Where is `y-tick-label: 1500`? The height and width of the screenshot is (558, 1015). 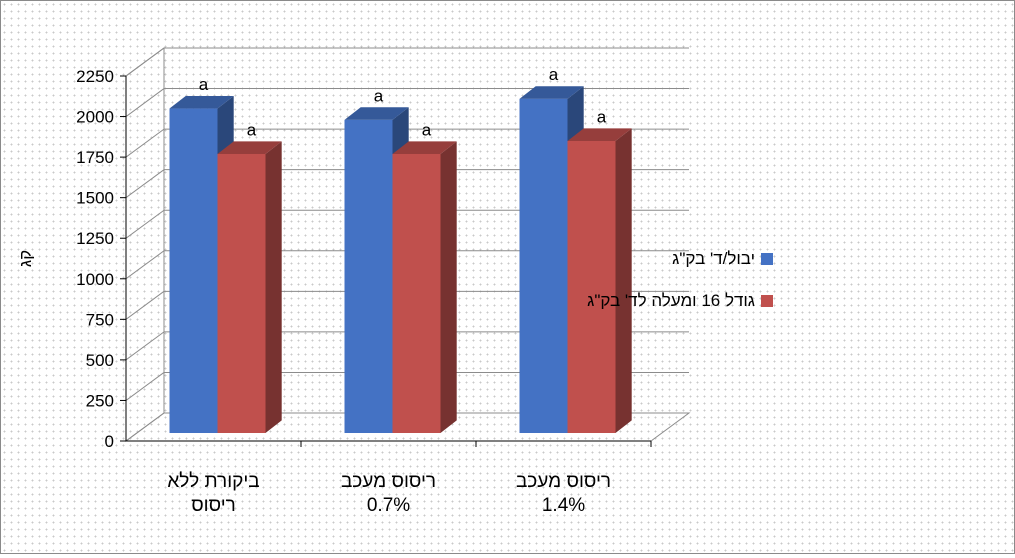 y-tick-label: 1500 is located at coordinates (95, 198).